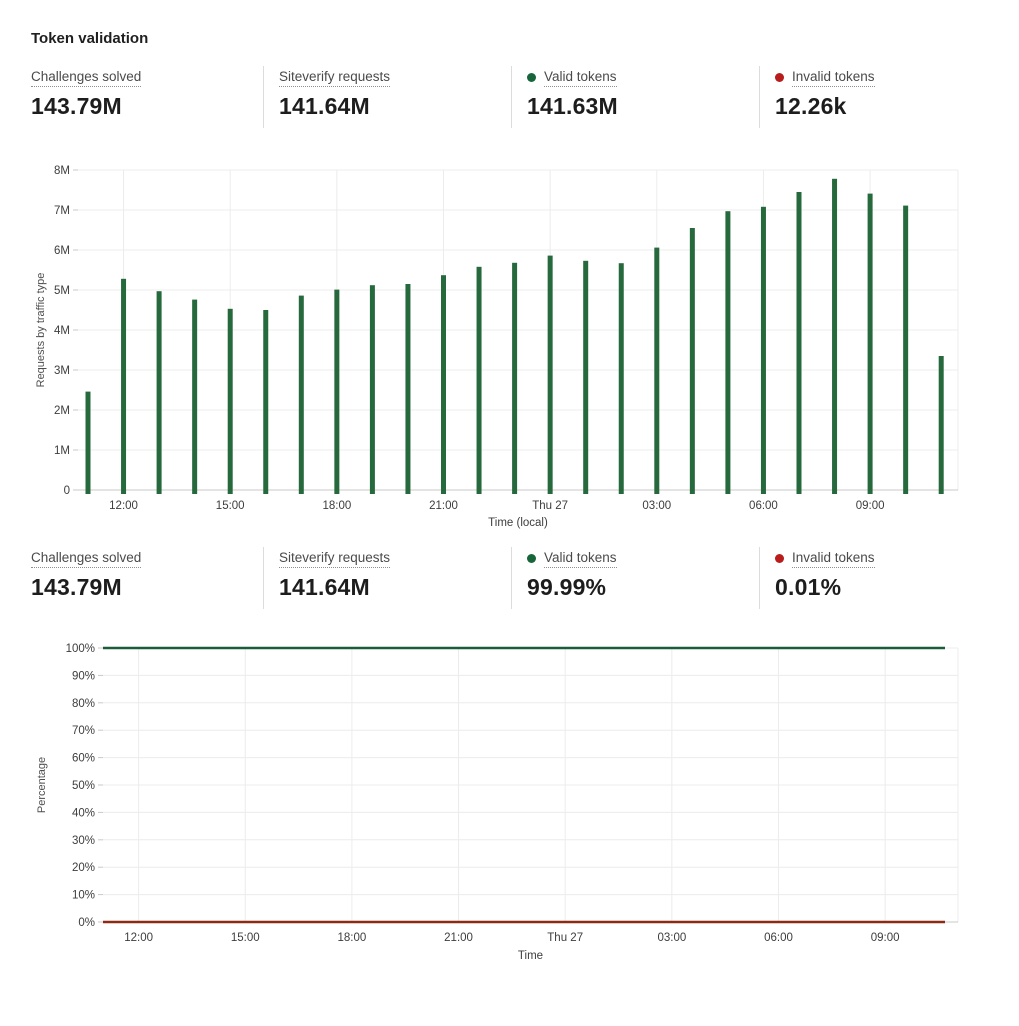 This screenshot has width=1019, height=1026. I want to click on y-tick-label: 3M, so click(62, 371).